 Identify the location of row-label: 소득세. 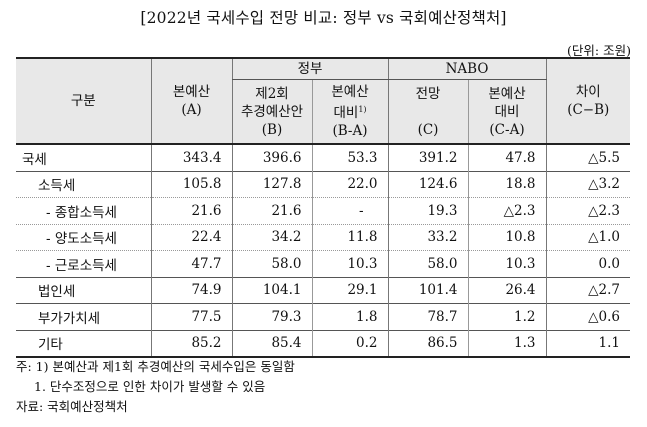
(83, 184).